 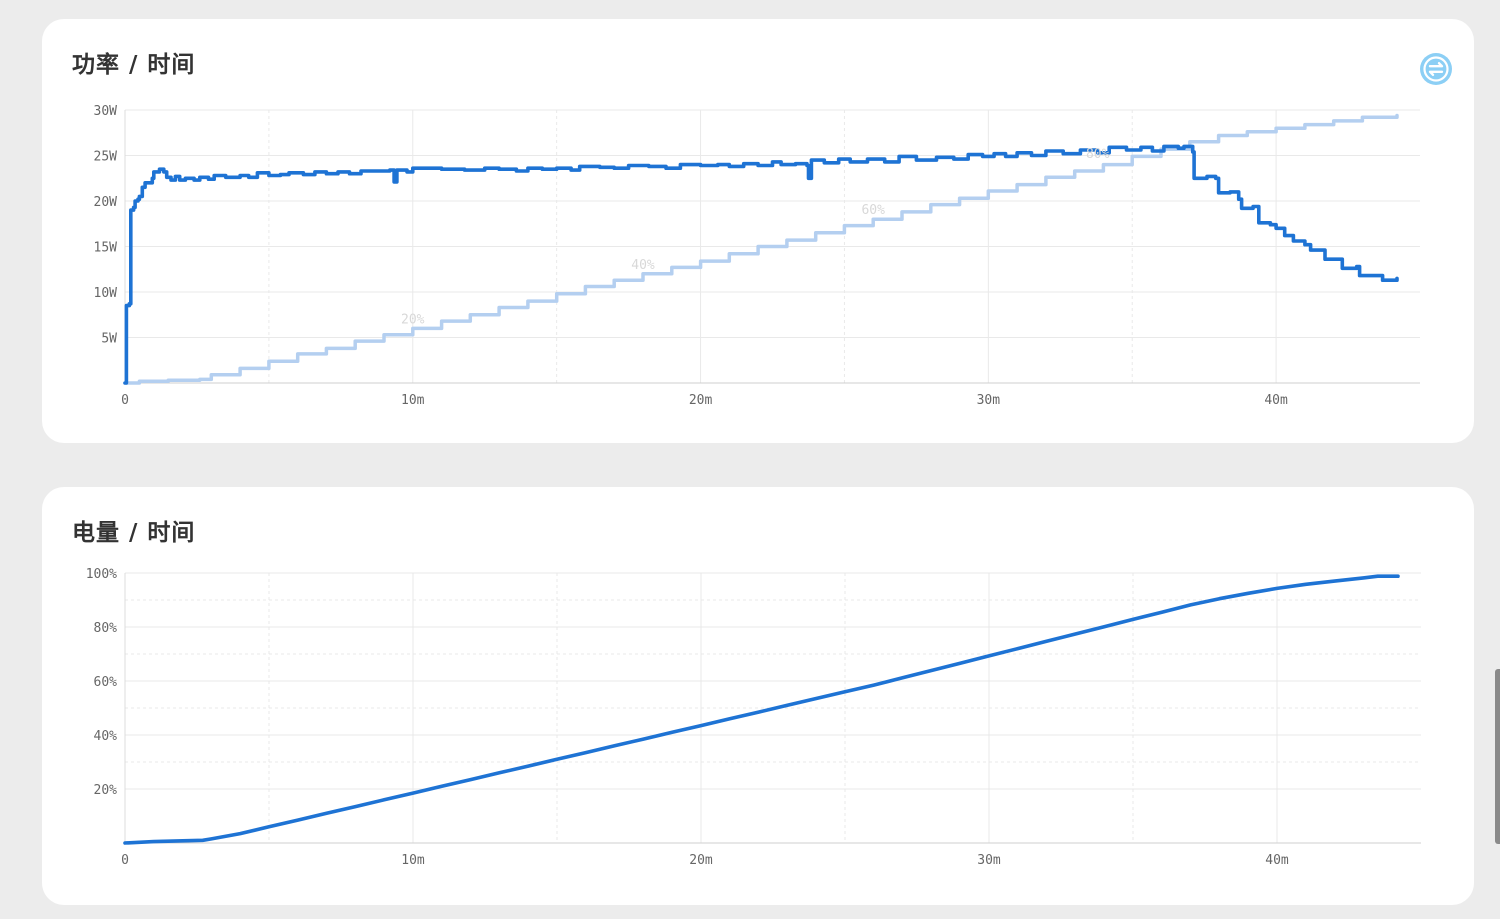 What do you see at coordinates (1436, 69) in the screenshot?
I see `swap-arrows-icon` at bounding box center [1436, 69].